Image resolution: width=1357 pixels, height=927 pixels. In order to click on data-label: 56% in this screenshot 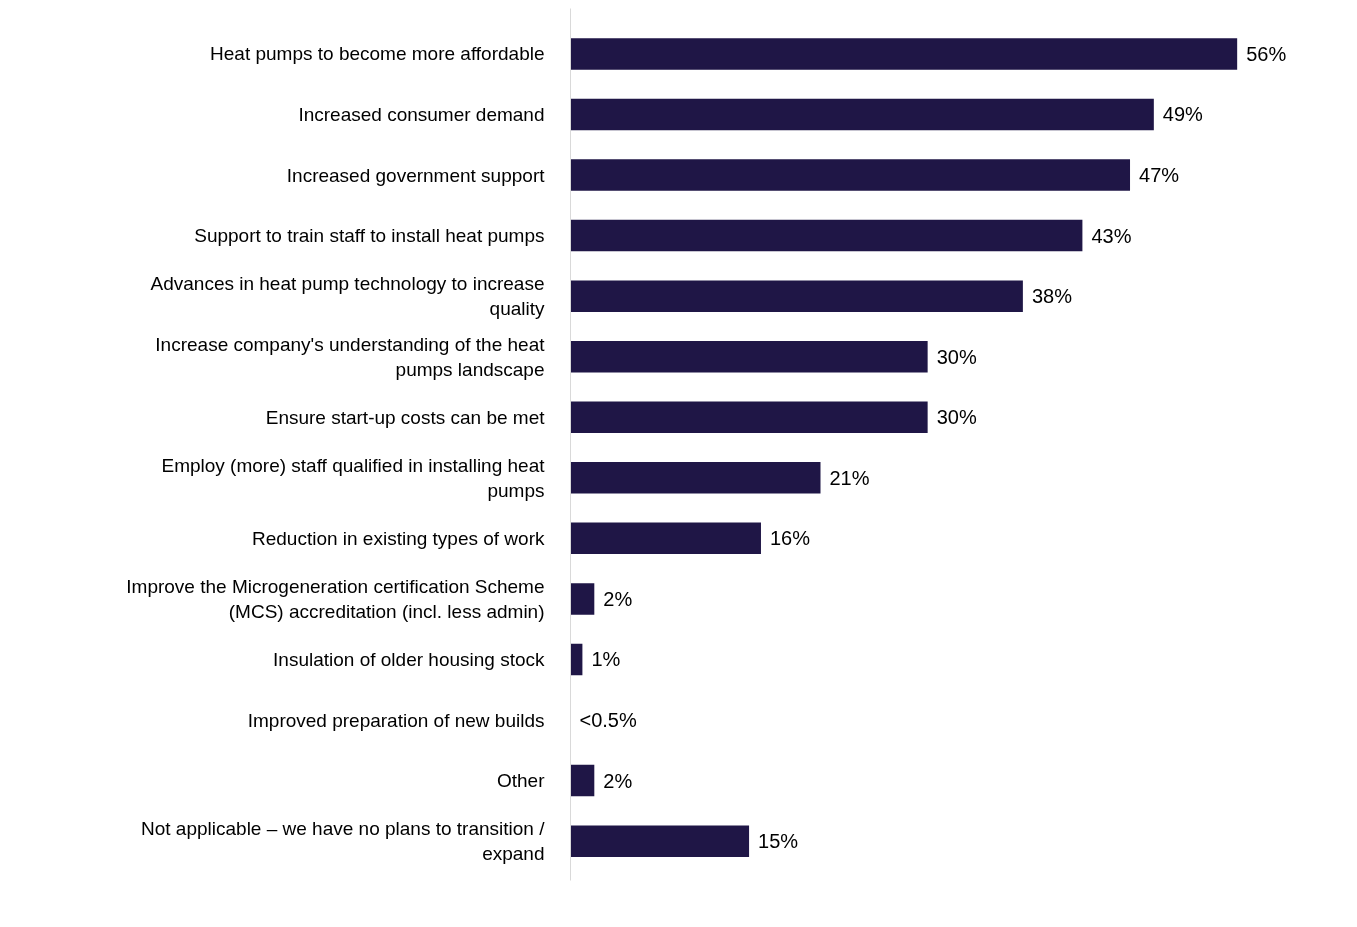, I will do `click(1266, 53)`.